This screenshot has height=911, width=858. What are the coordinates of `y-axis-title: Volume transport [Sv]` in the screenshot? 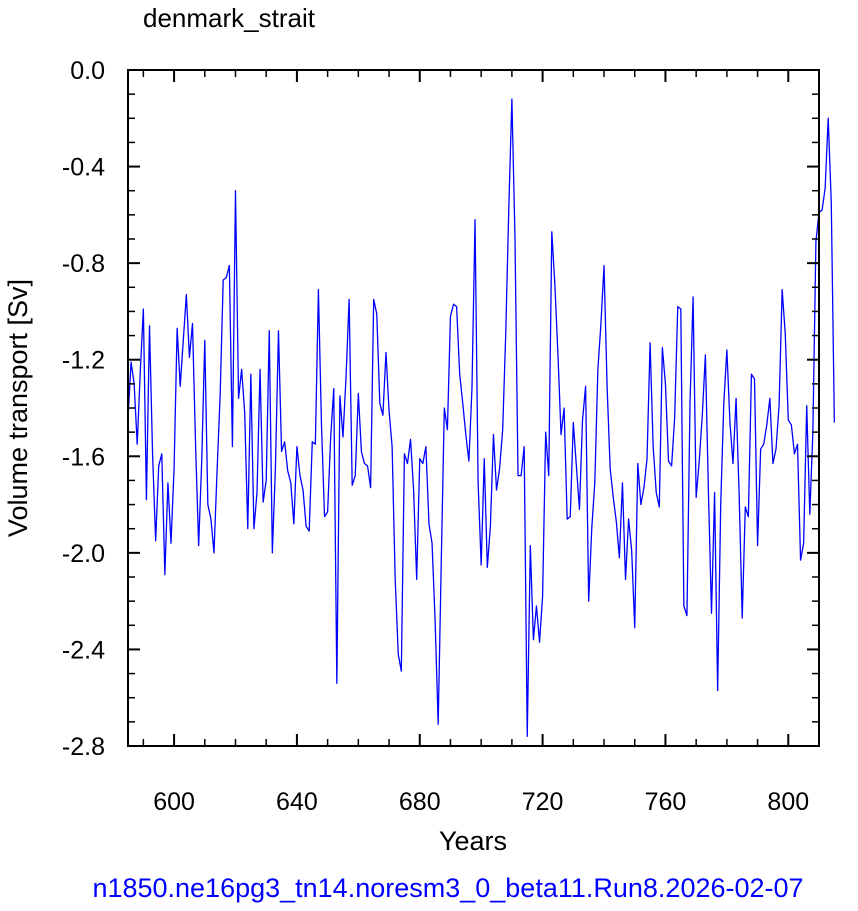 It's located at (18, 408).